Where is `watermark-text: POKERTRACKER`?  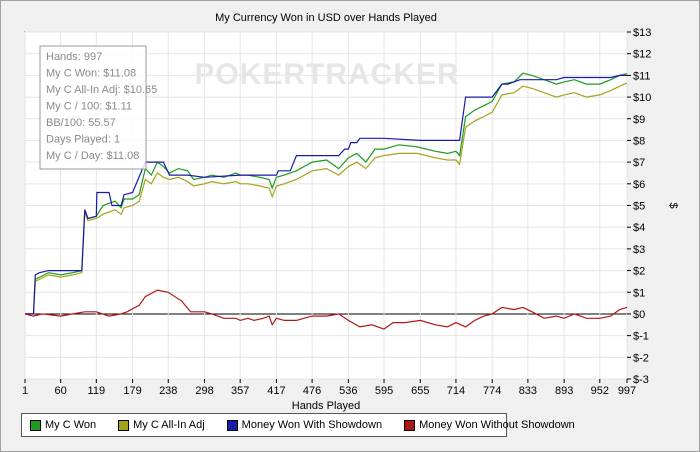 watermark-text: POKERTRACKER is located at coordinates (326, 74).